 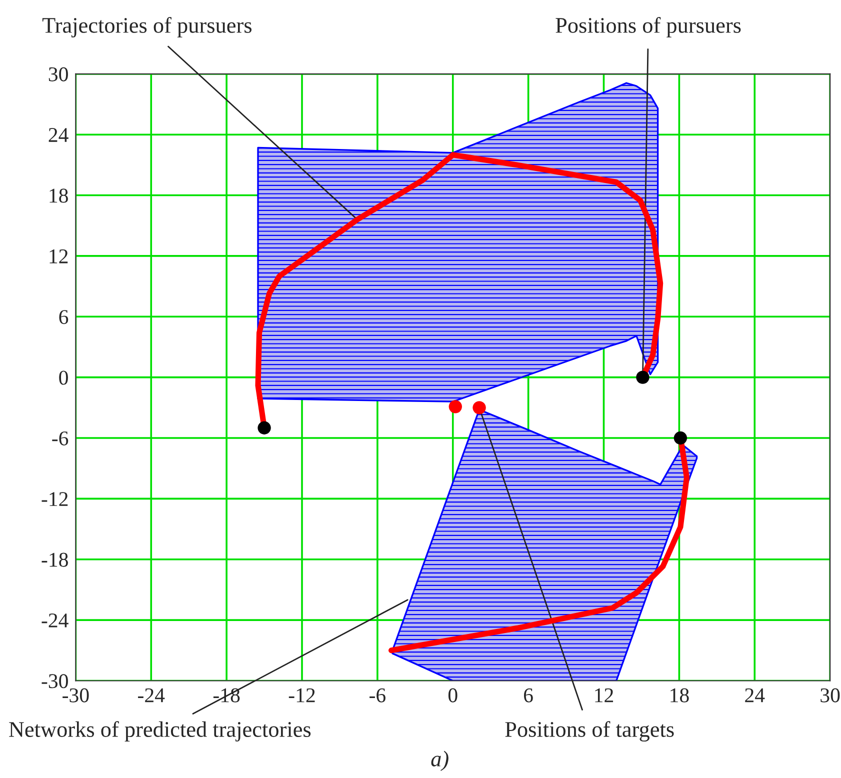 What do you see at coordinates (604, 695) in the screenshot?
I see `x-tick-label: 12` at bounding box center [604, 695].